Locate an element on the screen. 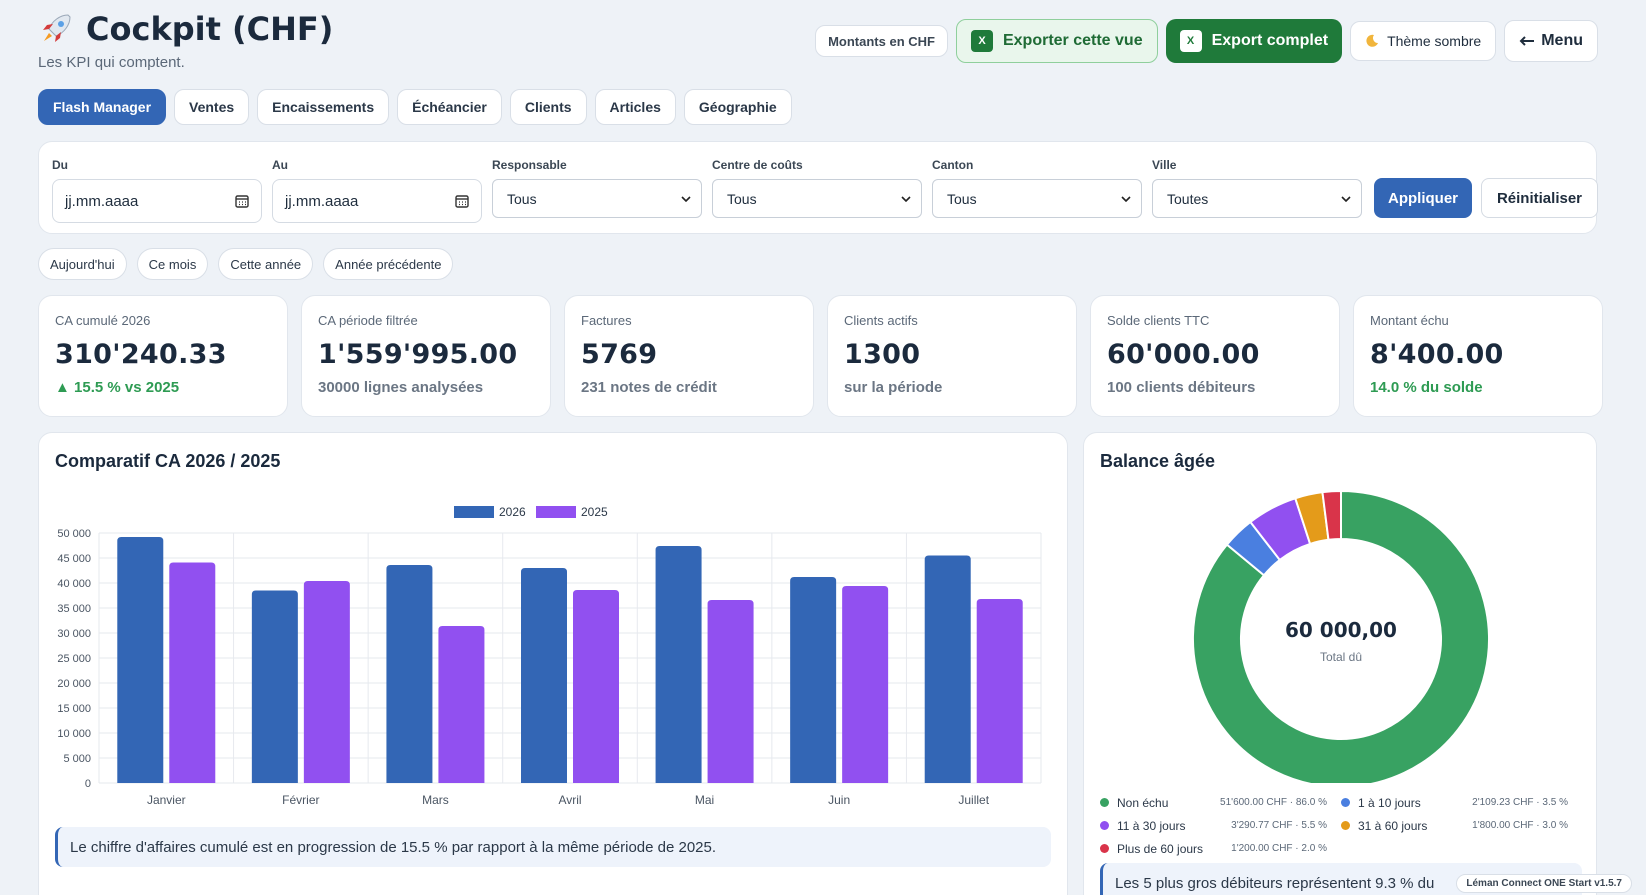 The height and width of the screenshot is (895, 1646). kpi-label: Solde clients TTC is located at coordinates (1158, 320).